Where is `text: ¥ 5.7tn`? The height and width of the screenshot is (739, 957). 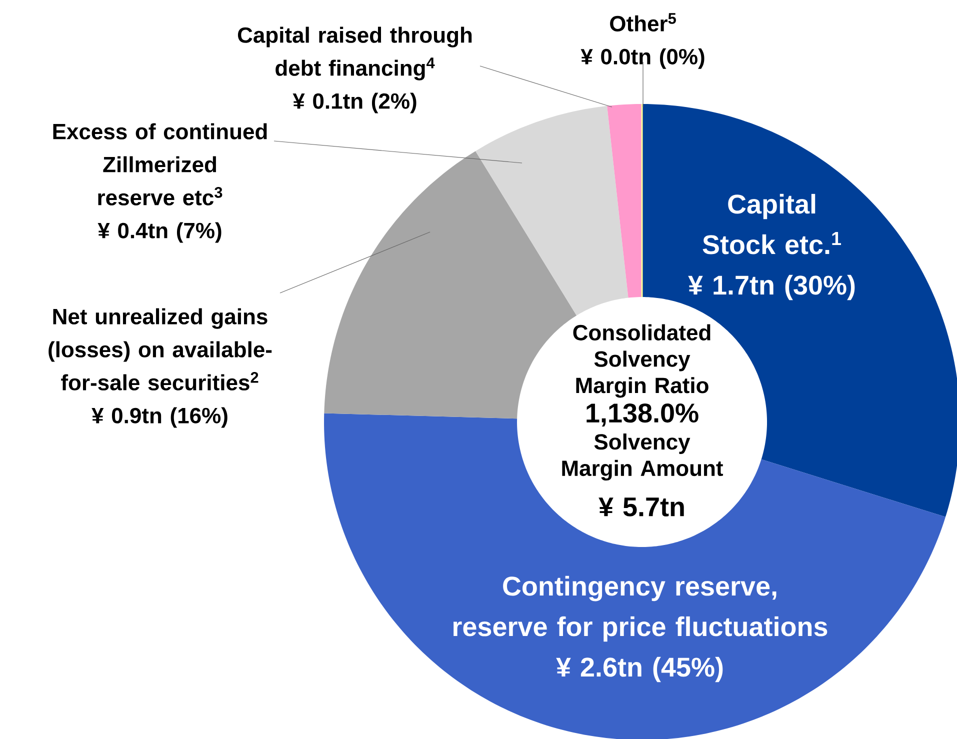
text: ¥ 5.7tn is located at coordinates (641, 507).